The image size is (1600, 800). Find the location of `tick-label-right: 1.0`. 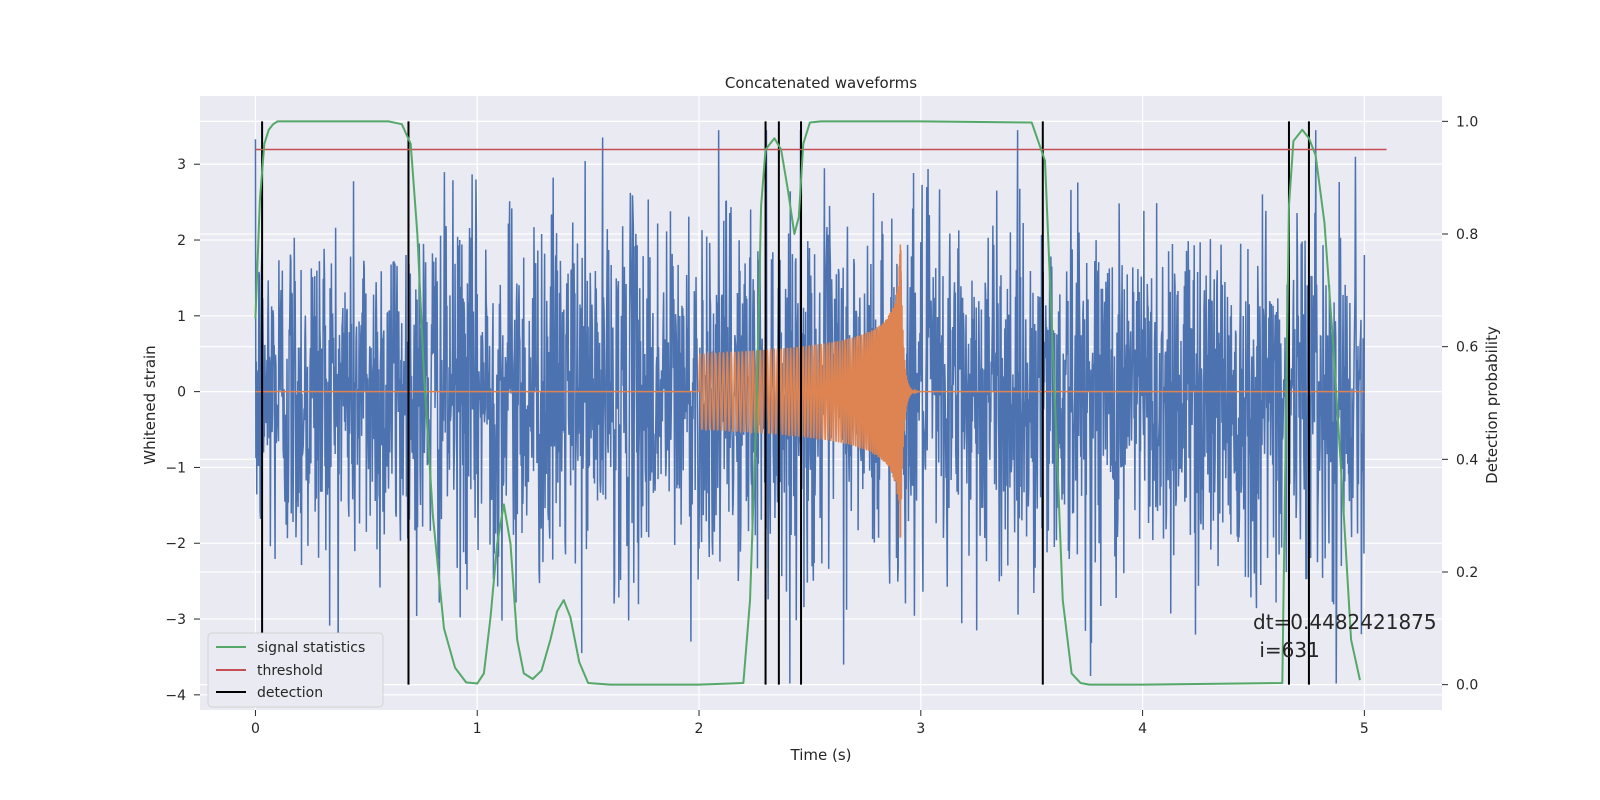

tick-label-right: 1.0 is located at coordinates (1467, 122).